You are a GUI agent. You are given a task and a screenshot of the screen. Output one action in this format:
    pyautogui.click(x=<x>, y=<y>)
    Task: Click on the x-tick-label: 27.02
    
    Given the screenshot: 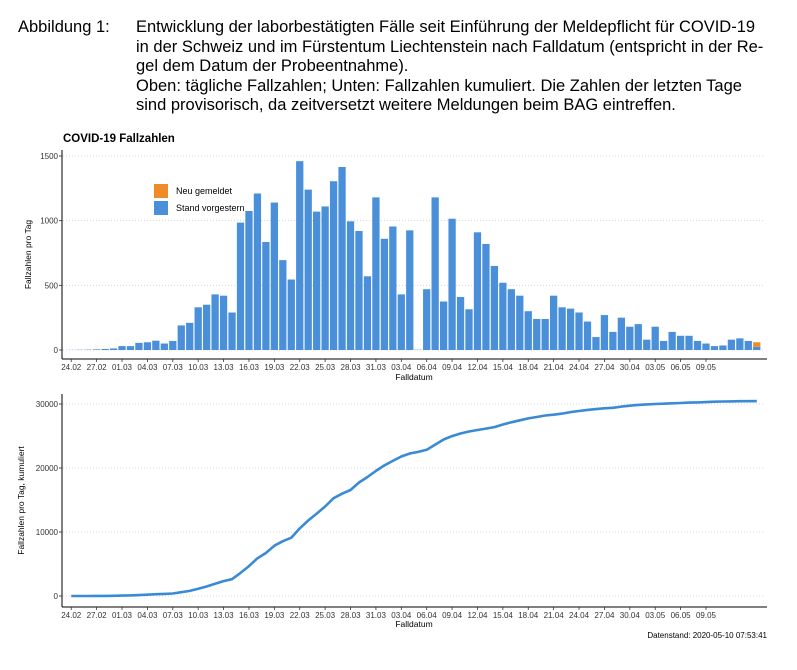 What is the action you would take?
    pyautogui.click(x=97, y=367)
    